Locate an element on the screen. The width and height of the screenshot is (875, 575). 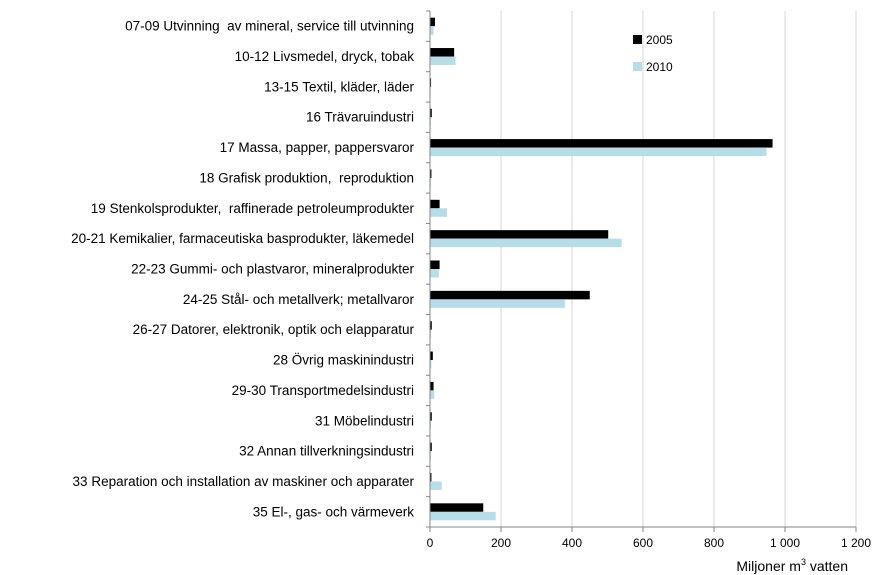
x-tick-label: 400 is located at coordinates (572, 543).